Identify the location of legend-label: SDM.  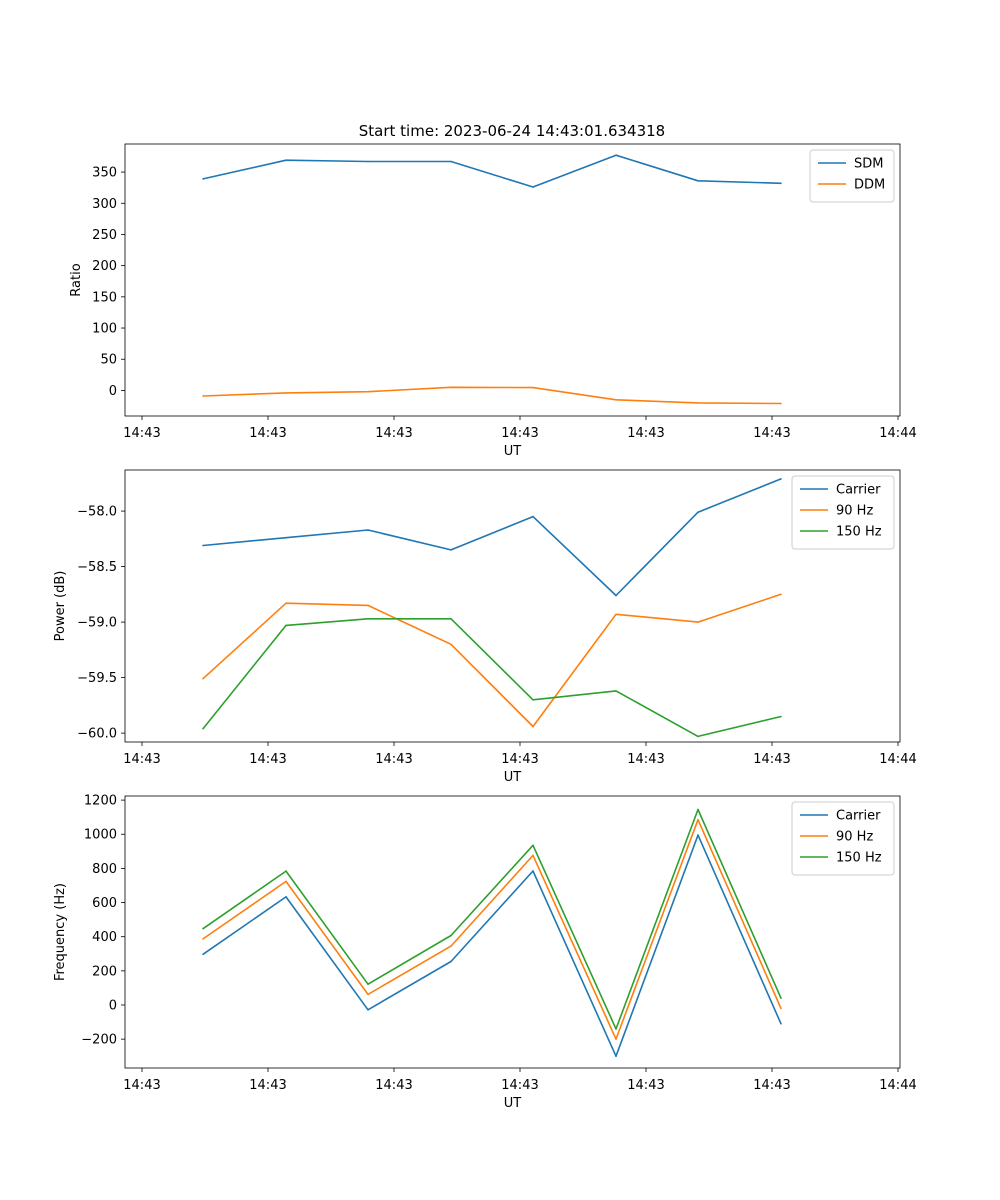
(868, 164).